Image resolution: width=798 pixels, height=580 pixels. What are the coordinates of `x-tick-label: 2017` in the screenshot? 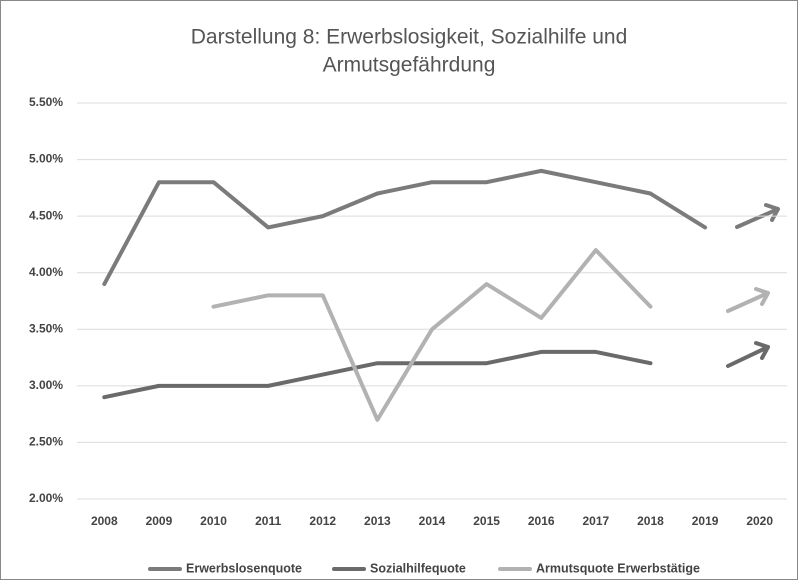 It's located at (595, 521).